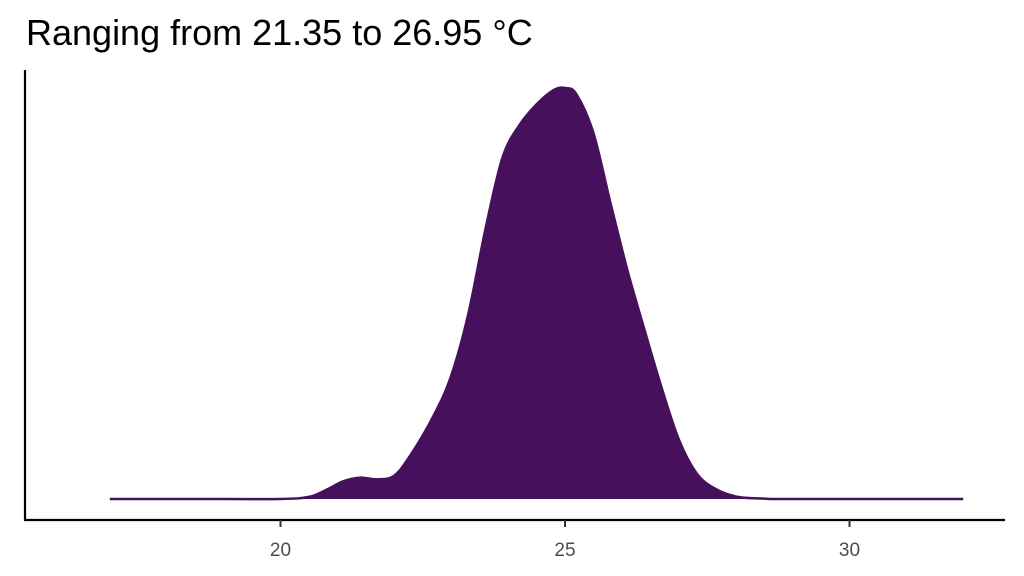 The height and width of the screenshot is (576, 1024). I want to click on x-axis-ticks: 20 25 30, so click(565, 540).